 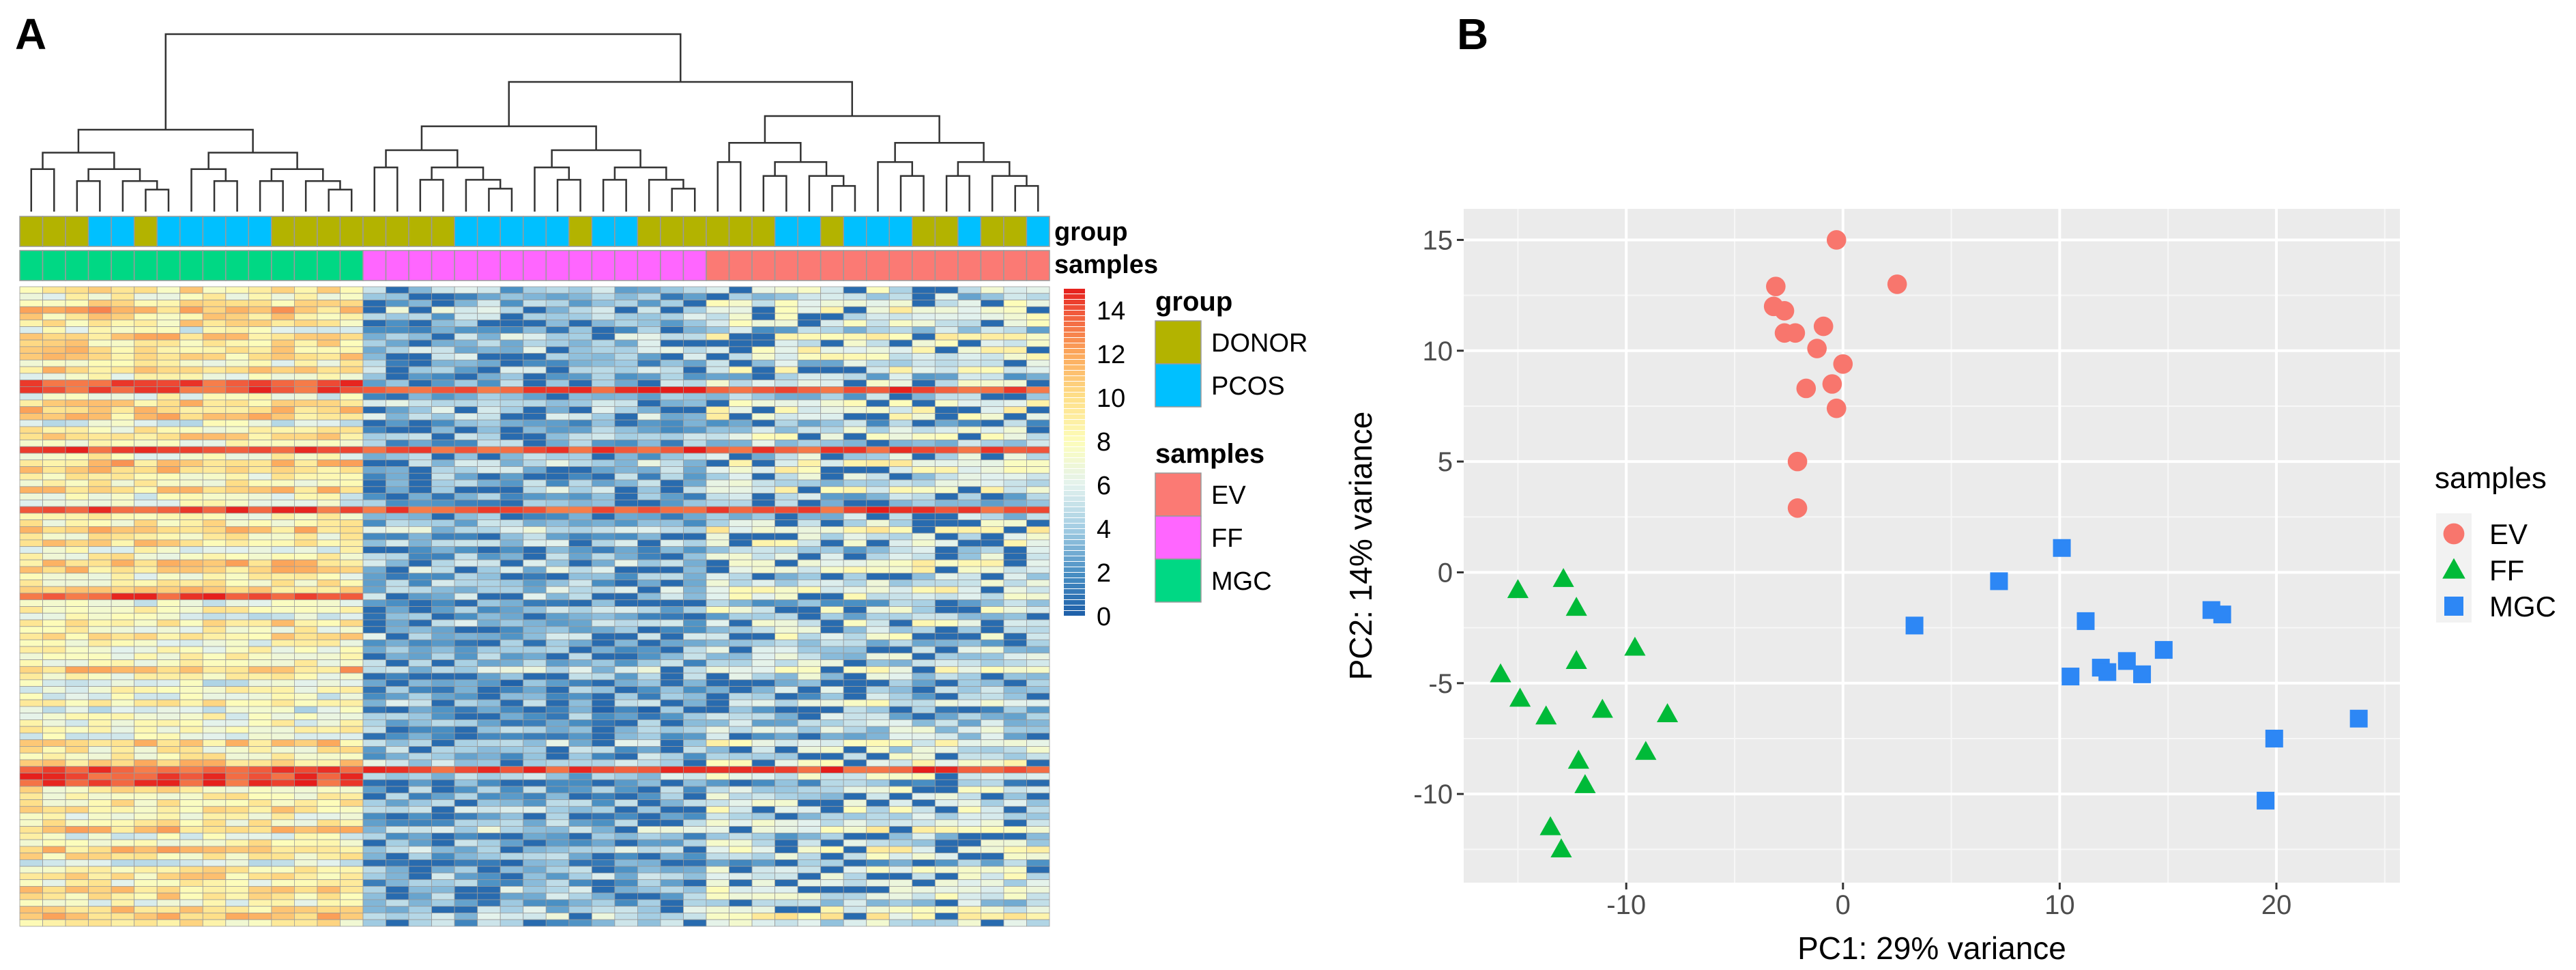 What do you see at coordinates (603, 231) in the screenshot?
I see `group-annotation-cell` at bounding box center [603, 231].